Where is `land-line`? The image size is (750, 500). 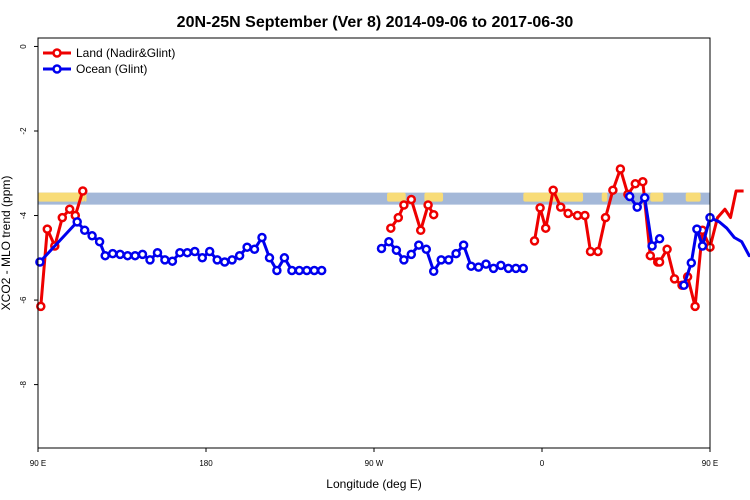
land-line is located at coordinates (62, 248).